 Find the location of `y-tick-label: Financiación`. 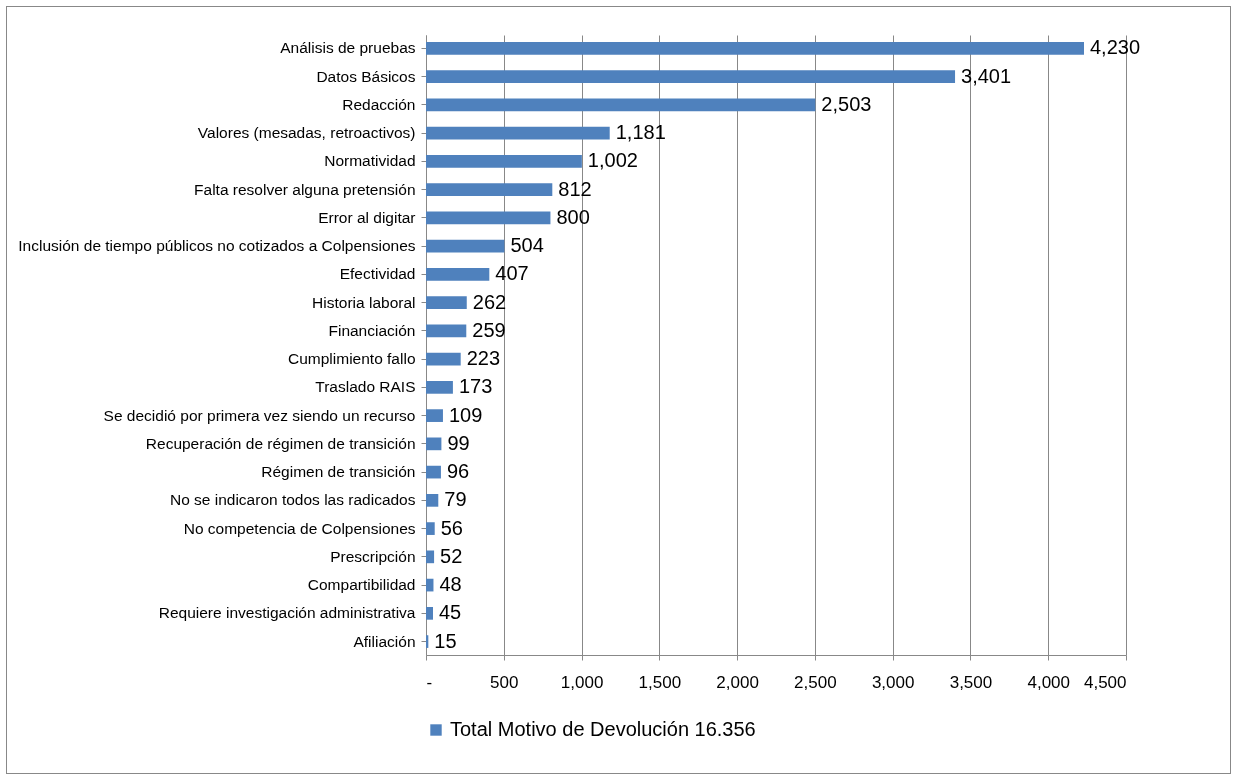

y-tick-label: Financiación is located at coordinates (372, 330).